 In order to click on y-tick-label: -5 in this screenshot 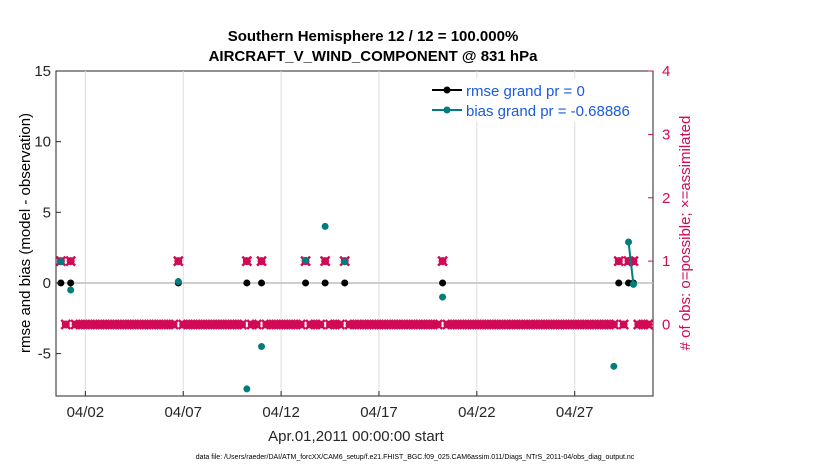, I will do `click(44, 354)`.